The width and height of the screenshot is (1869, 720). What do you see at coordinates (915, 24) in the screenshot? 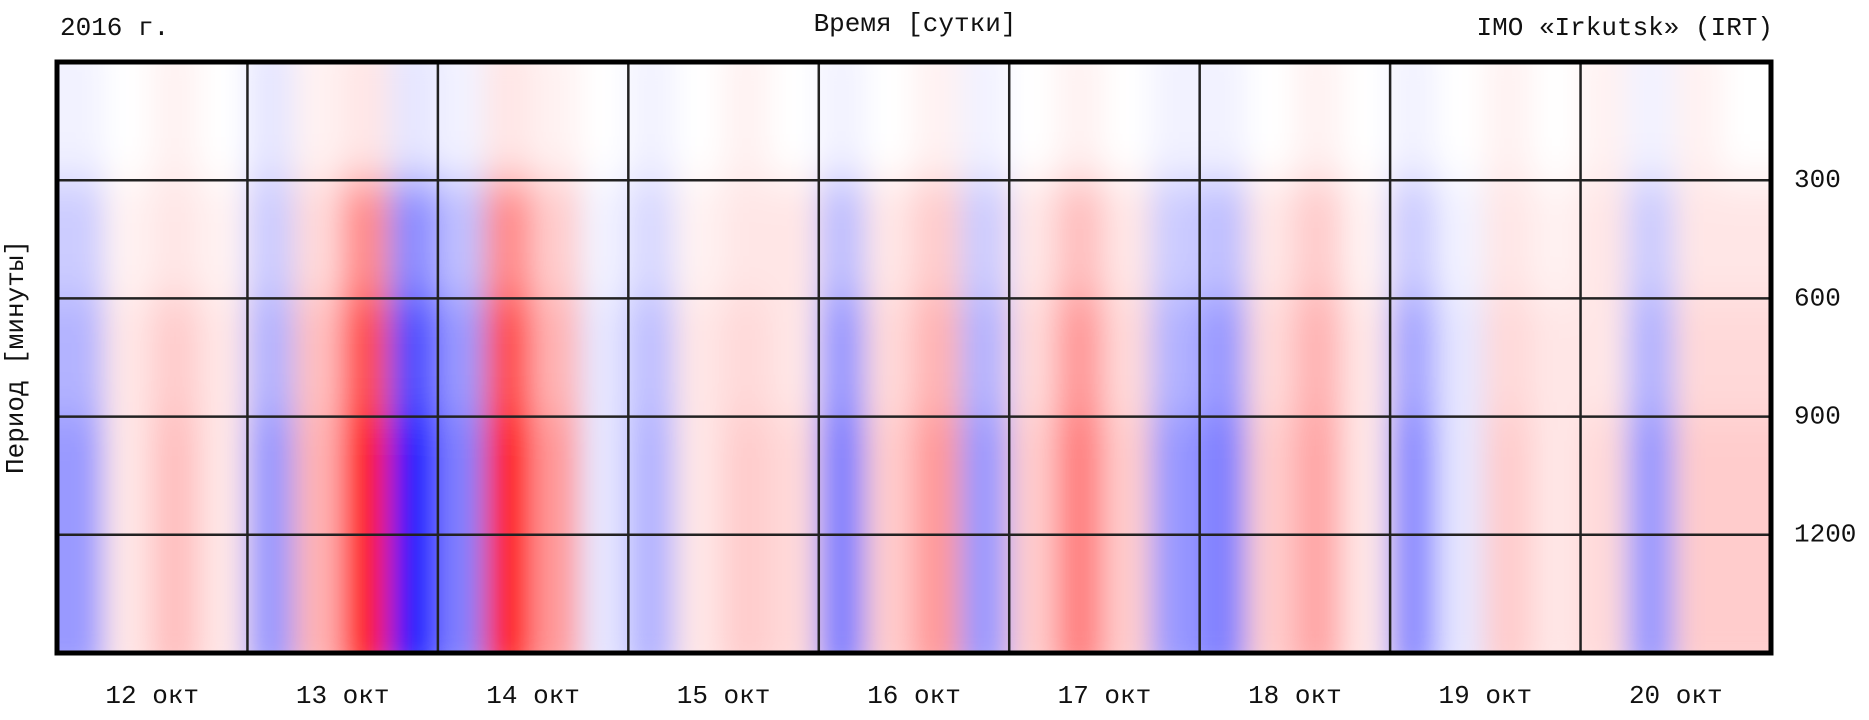
I see `chart-title: Время [сутки]` at bounding box center [915, 24].